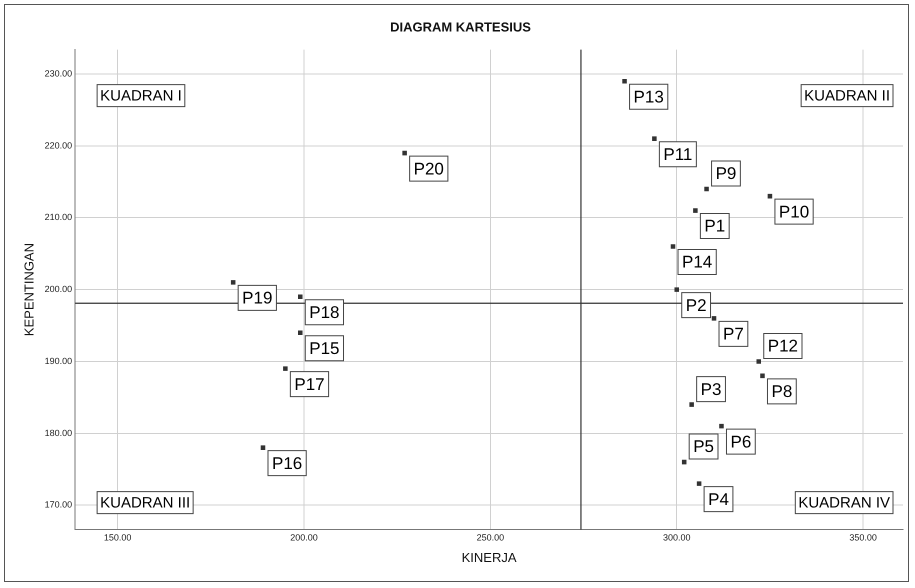 The width and height of the screenshot is (915, 588). What do you see at coordinates (649, 96) in the screenshot?
I see `annotation: P13` at bounding box center [649, 96].